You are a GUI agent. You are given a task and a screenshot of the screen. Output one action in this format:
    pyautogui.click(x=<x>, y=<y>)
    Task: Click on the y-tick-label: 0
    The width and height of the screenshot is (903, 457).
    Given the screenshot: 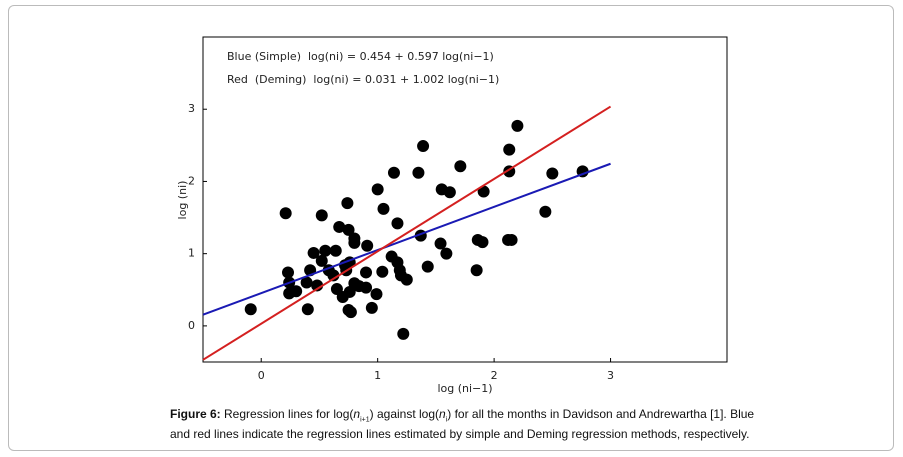 What is the action you would take?
    pyautogui.click(x=191, y=325)
    